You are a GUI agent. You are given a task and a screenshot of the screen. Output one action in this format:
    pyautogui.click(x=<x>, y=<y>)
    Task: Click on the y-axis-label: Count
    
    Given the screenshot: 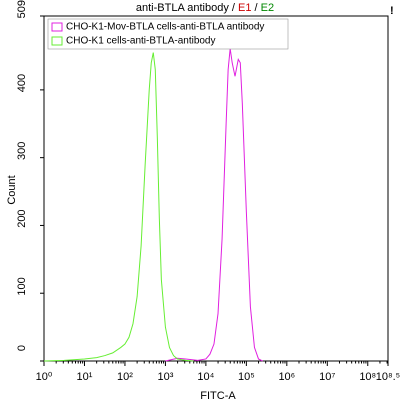 What is the action you would take?
    pyautogui.click(x=12, y=189)
    